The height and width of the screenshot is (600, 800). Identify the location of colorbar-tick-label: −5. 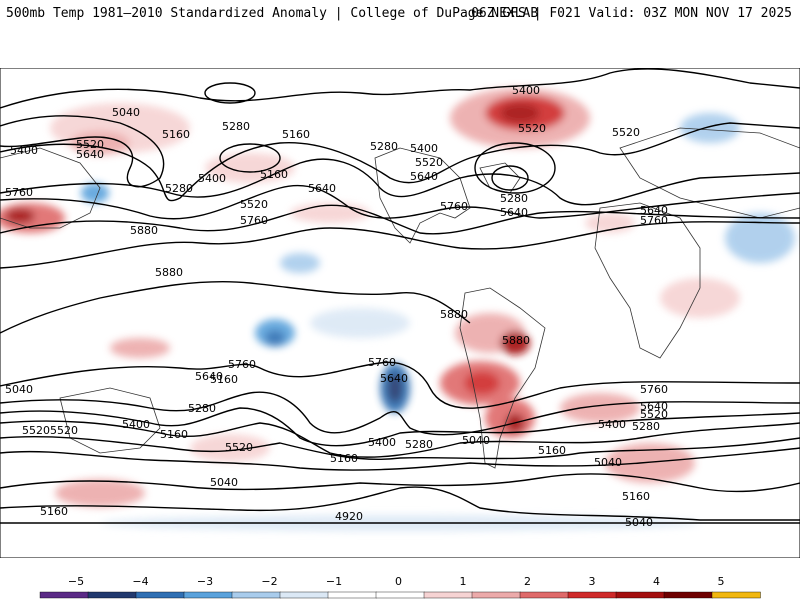
(76, 581).